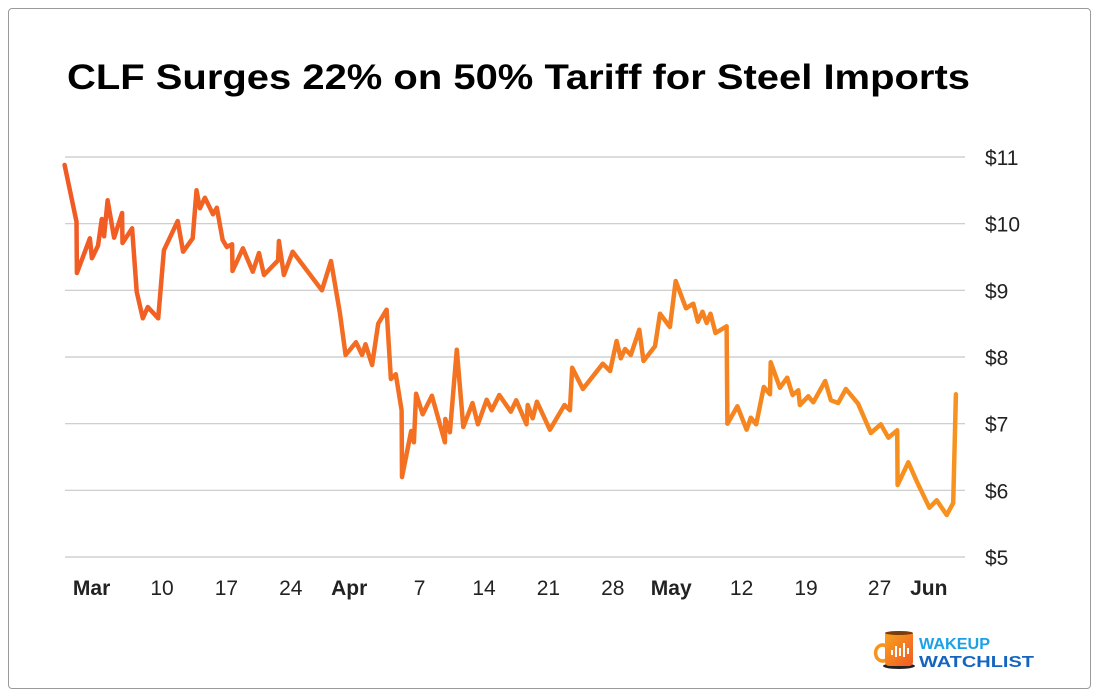 Image resolution: width=1100 pixels, height=700 pixels. I want to click on y-tick-label: $5, so click(996, 558).